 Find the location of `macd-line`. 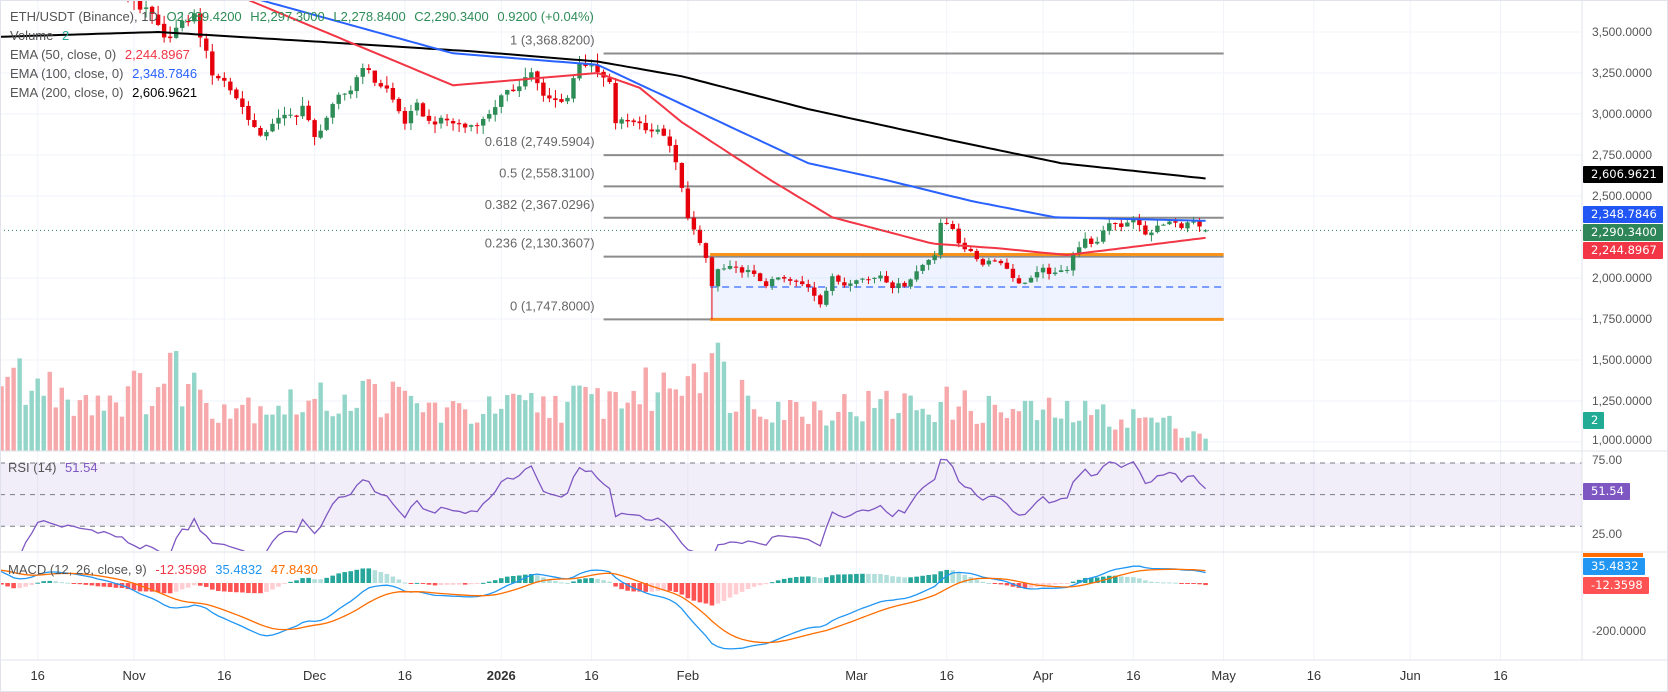

macd-line is located at coordinates (603, 607).